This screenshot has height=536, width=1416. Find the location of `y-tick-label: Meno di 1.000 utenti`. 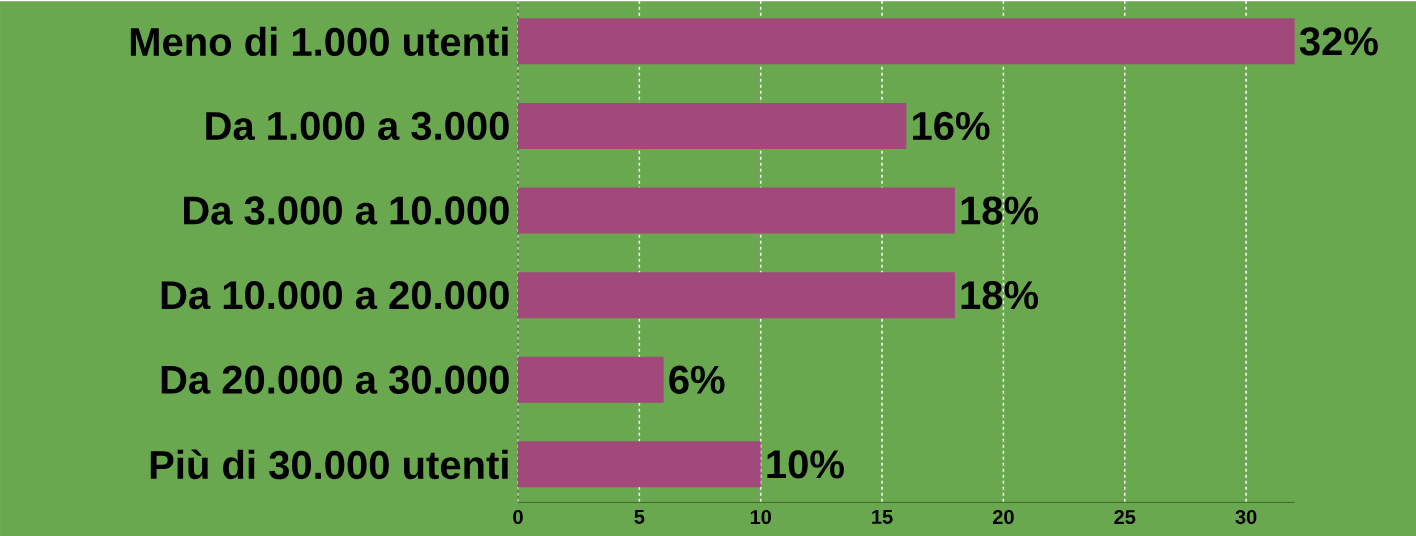

y-tick-label: Meno di 1.000 utenti is located at coordinates (319, 41).